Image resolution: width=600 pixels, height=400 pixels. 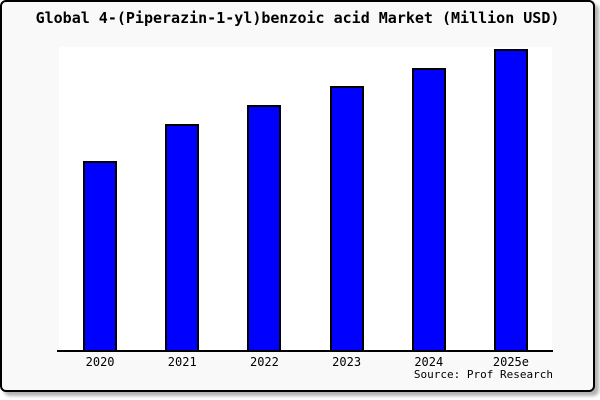 I want to click on x-tick-label-2023: 2023, so click(x=347, y=362).